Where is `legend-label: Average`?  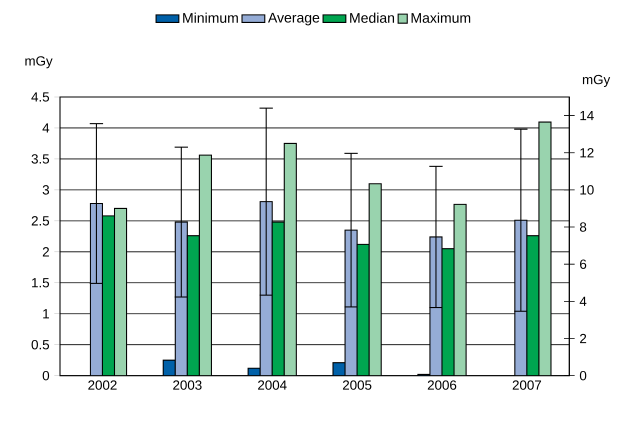
legend-label: Average is located at coordinates (294, 19).